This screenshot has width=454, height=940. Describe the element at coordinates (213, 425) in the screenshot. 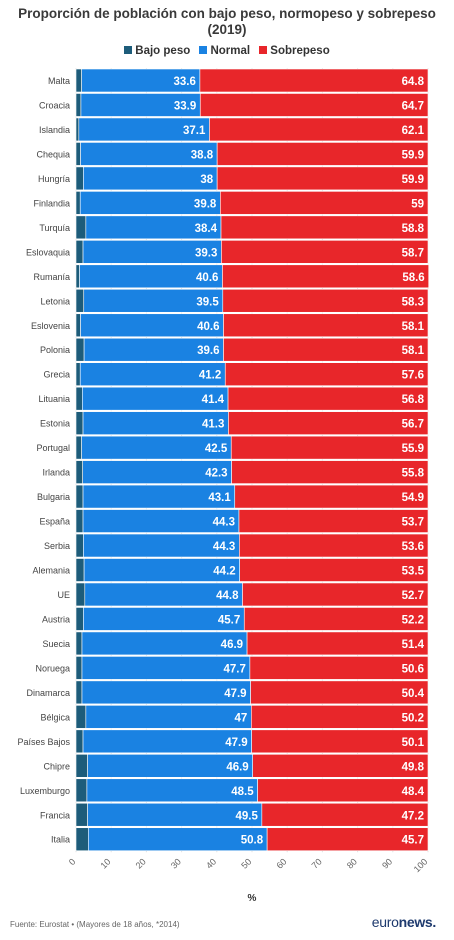

I see `data-label-normal-estonia: 41.3` at that location.